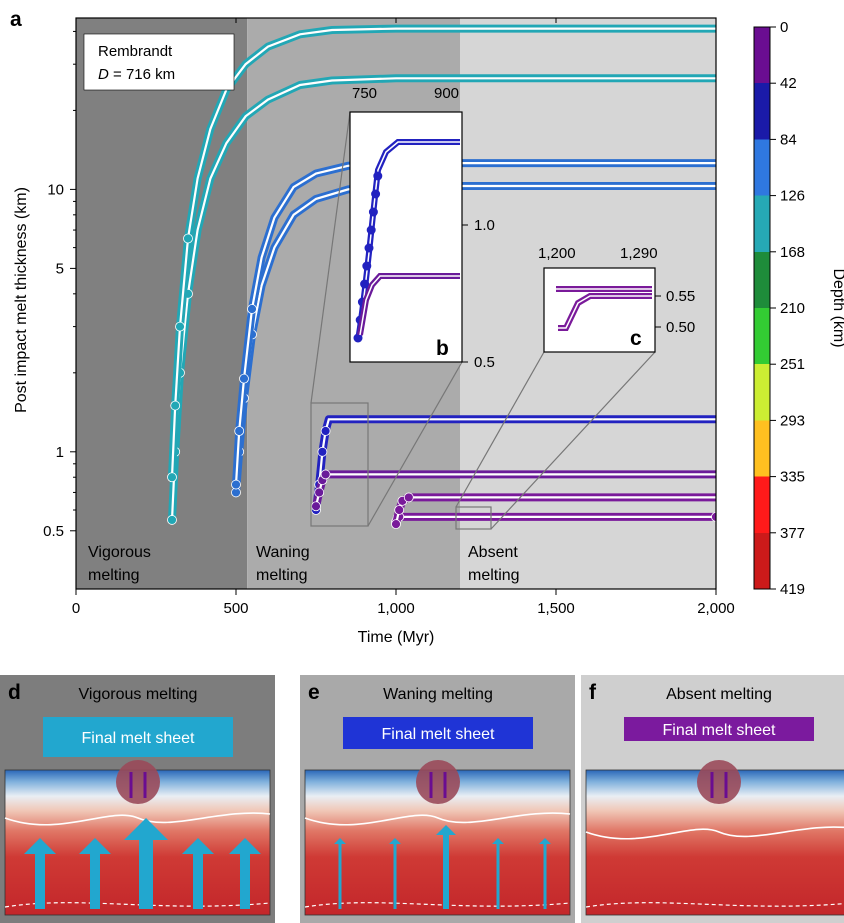  I want to click on inset-b-ytick-1: 0.5, so click(484, 362).